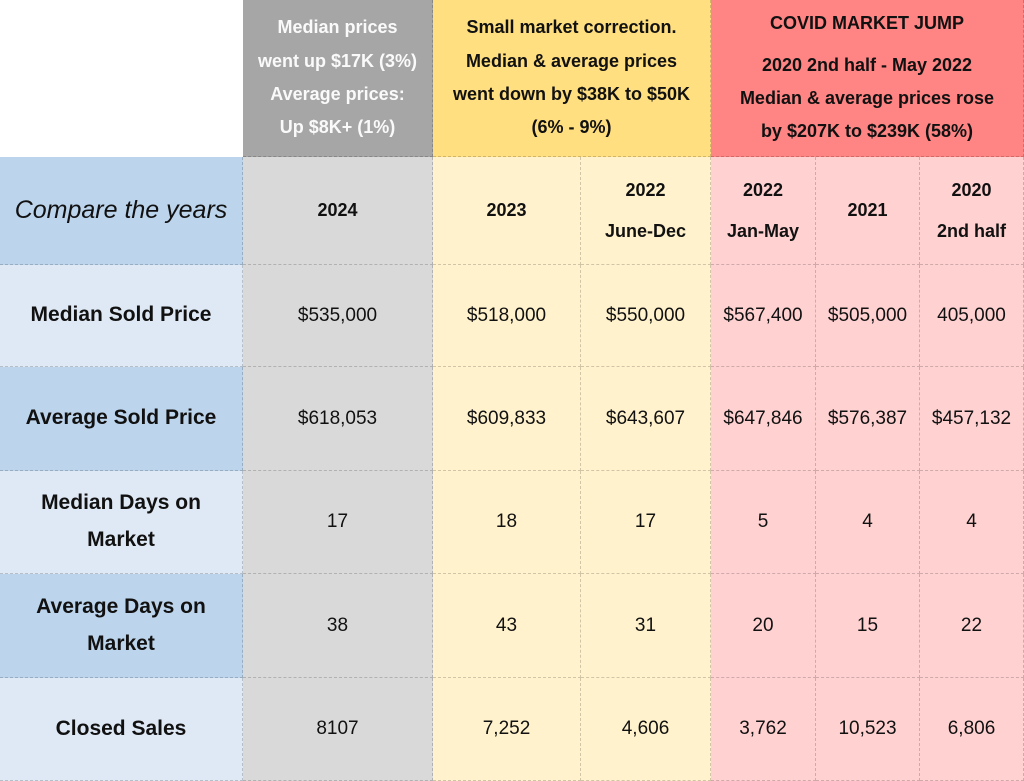 This screenshot has height=781, width=1024. Describe the element at coordinates (338, 626) in the screenshot. I see `table-cell: 38` at that location.